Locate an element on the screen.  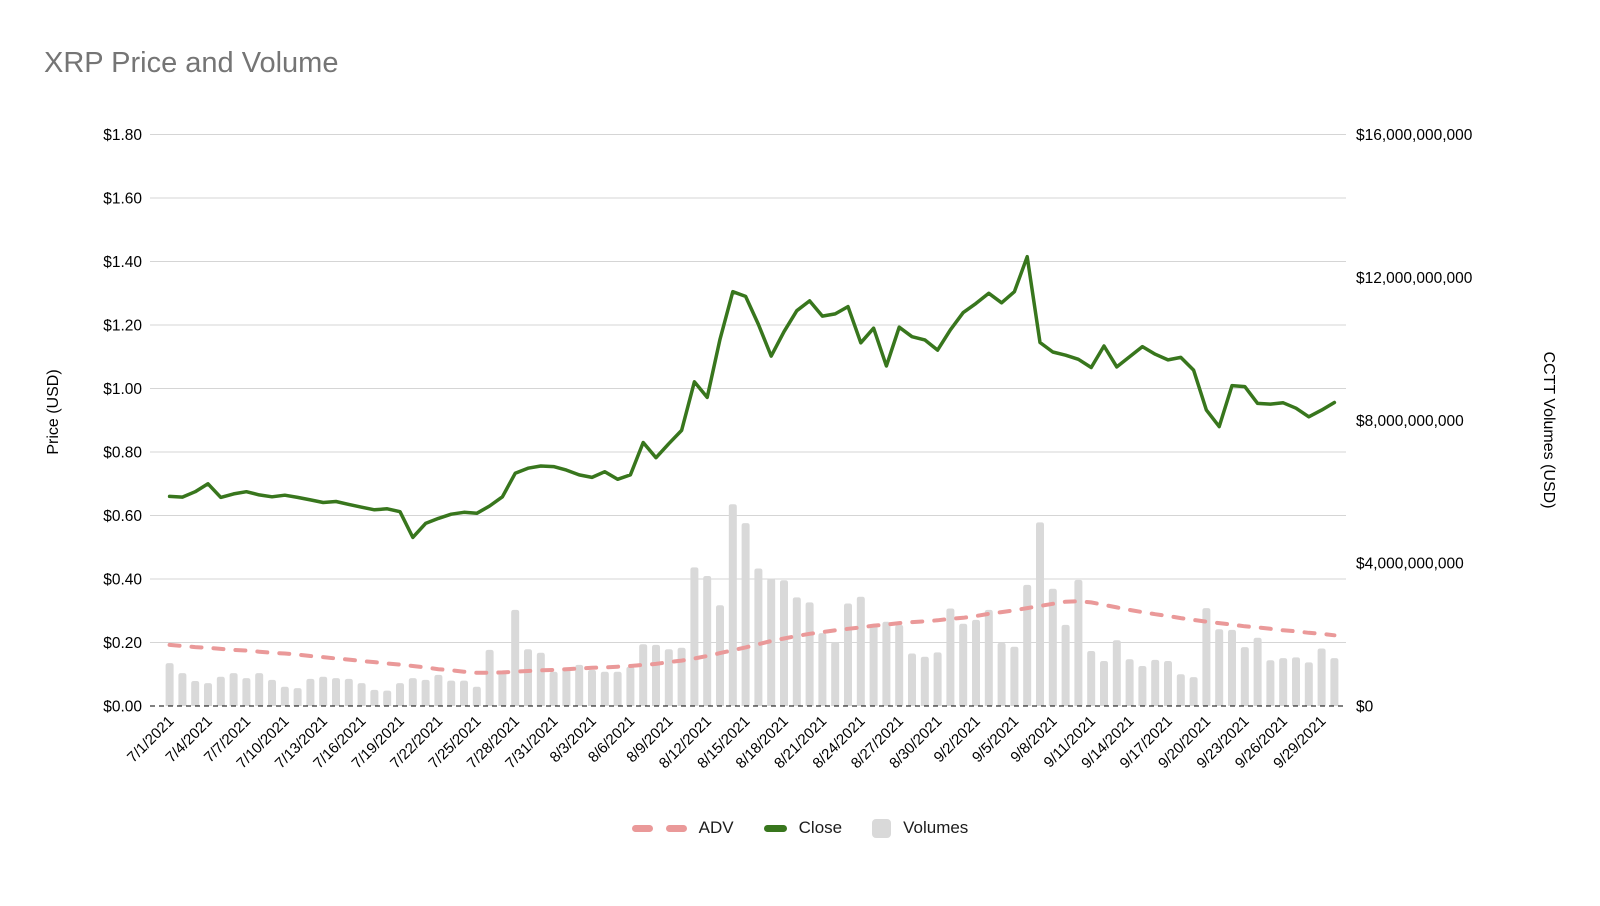
right-axis-tick-label: $16,000,000,000 is located at coordinates (1414, 135).